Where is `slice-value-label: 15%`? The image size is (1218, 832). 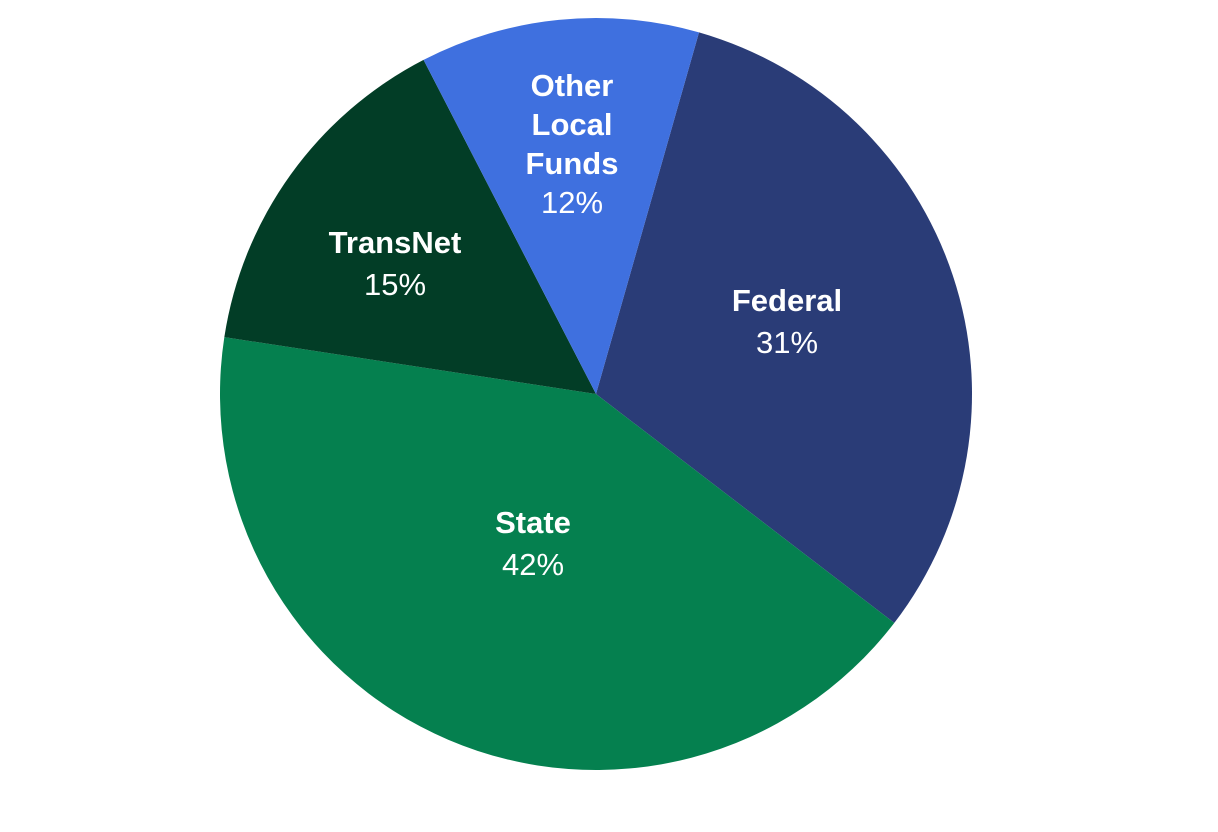 slice-value-label: 15% is located at coordinates (395, 284).